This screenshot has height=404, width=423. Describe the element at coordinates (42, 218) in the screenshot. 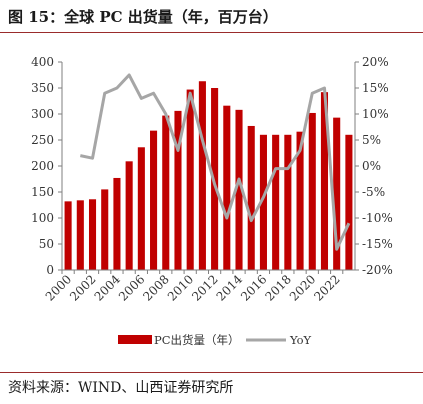

I see `left-tick-label: 100` at that location.